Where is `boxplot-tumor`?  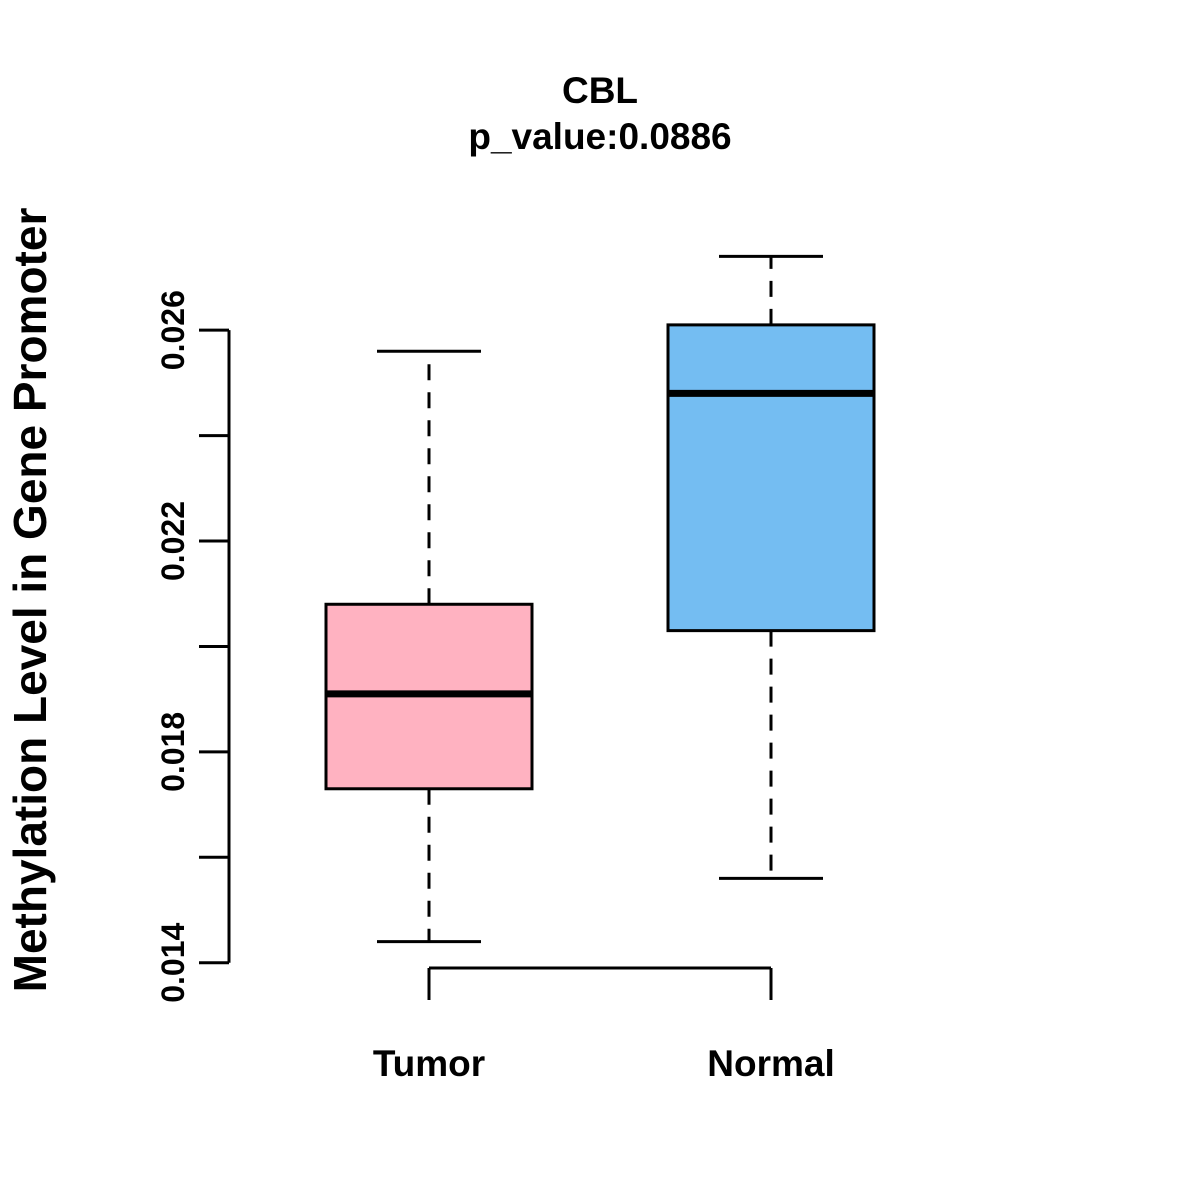
boxplot-tumor is located at coordinates (429, 646).